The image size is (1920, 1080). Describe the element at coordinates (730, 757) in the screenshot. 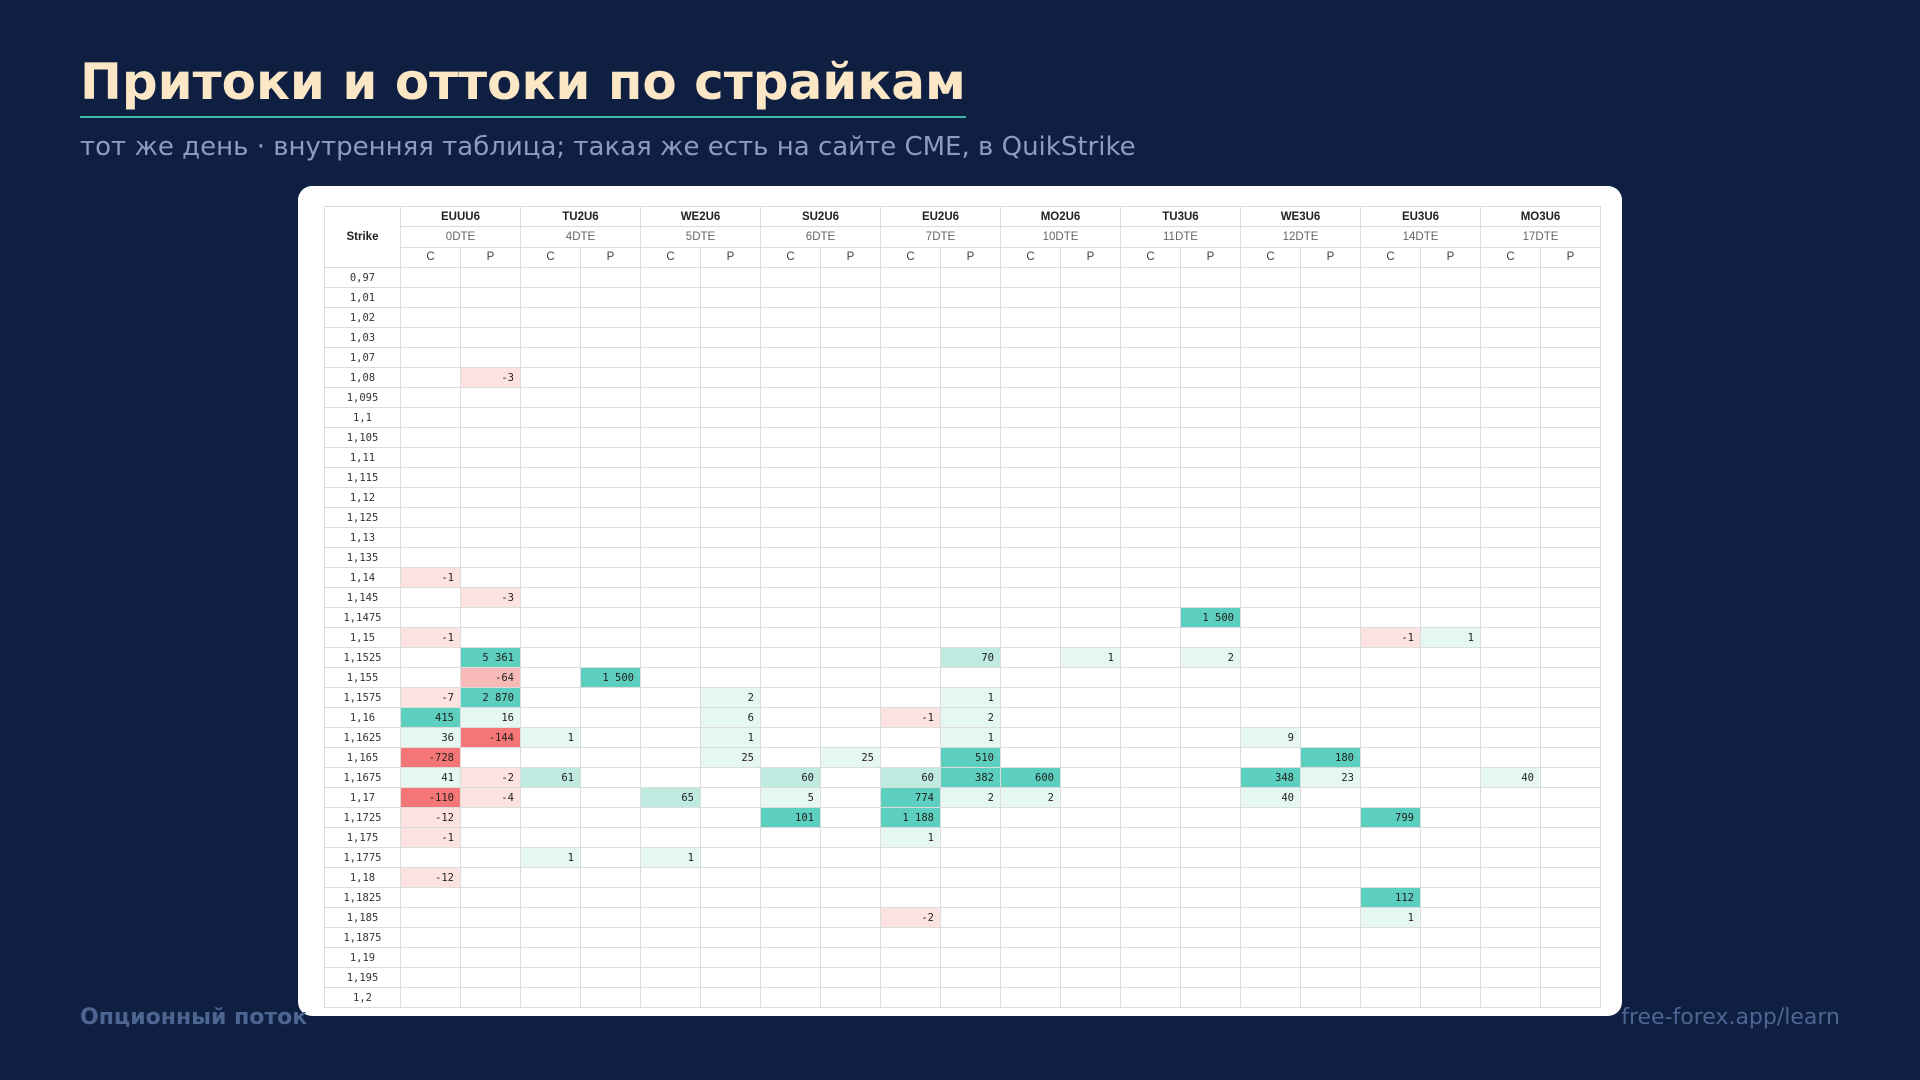

I see `flow-cell: 25` at that location.